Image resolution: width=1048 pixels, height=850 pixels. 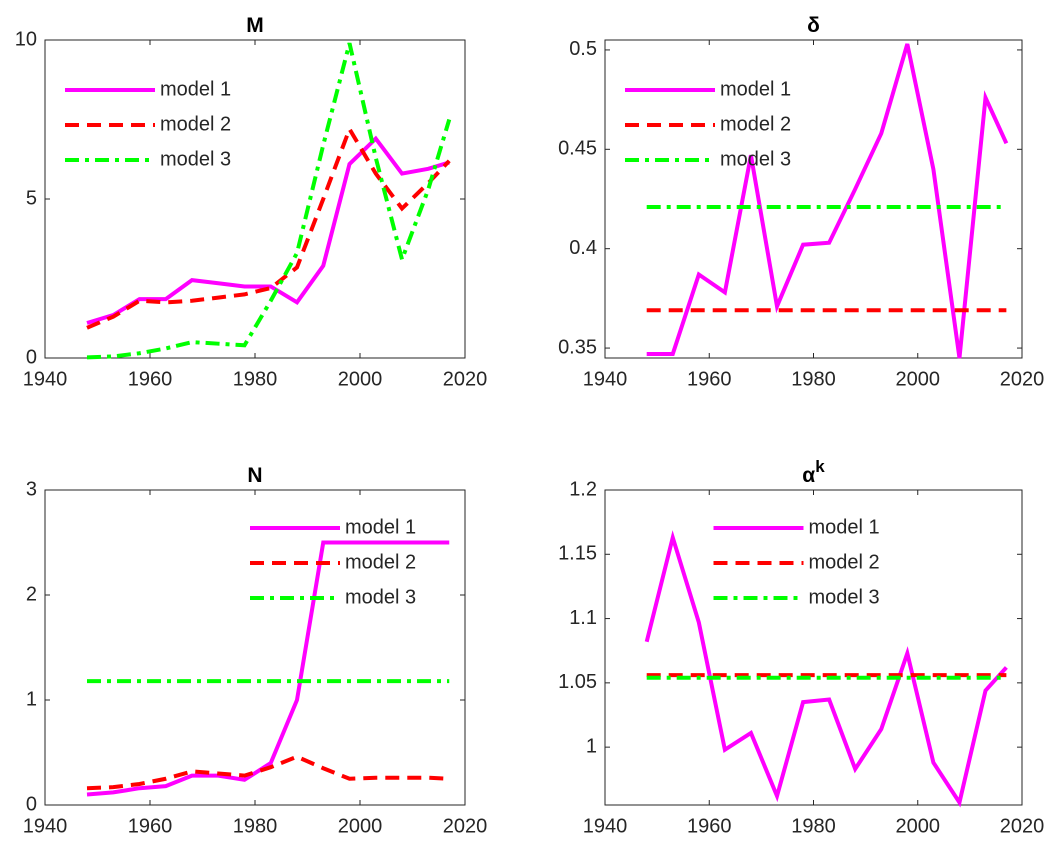 I want to click on subplot-title: N, so click(x=254, y=475).